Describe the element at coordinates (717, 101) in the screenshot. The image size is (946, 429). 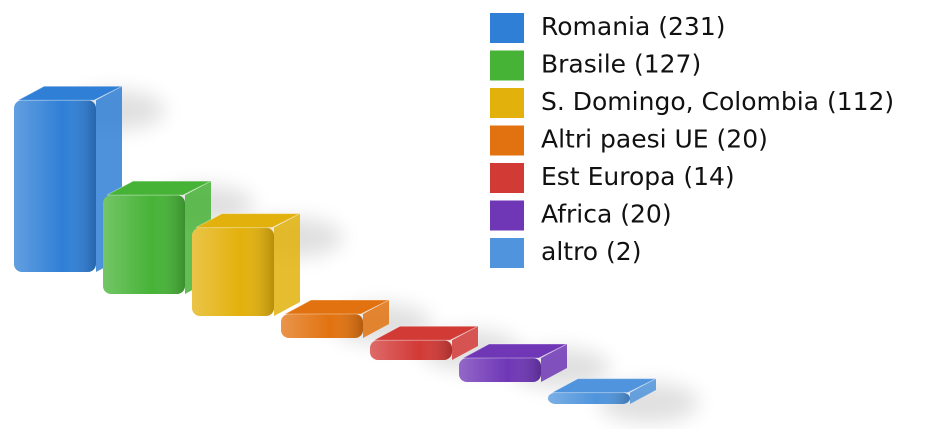
I see `legend-label: S. Domingo, Colombia (112)` at that location.